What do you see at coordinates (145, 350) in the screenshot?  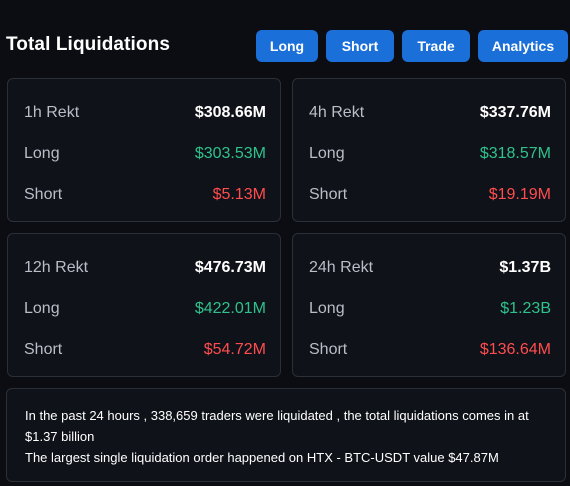 I see `card-short-row: Short $54.72M` at bounding box center [145, 350].